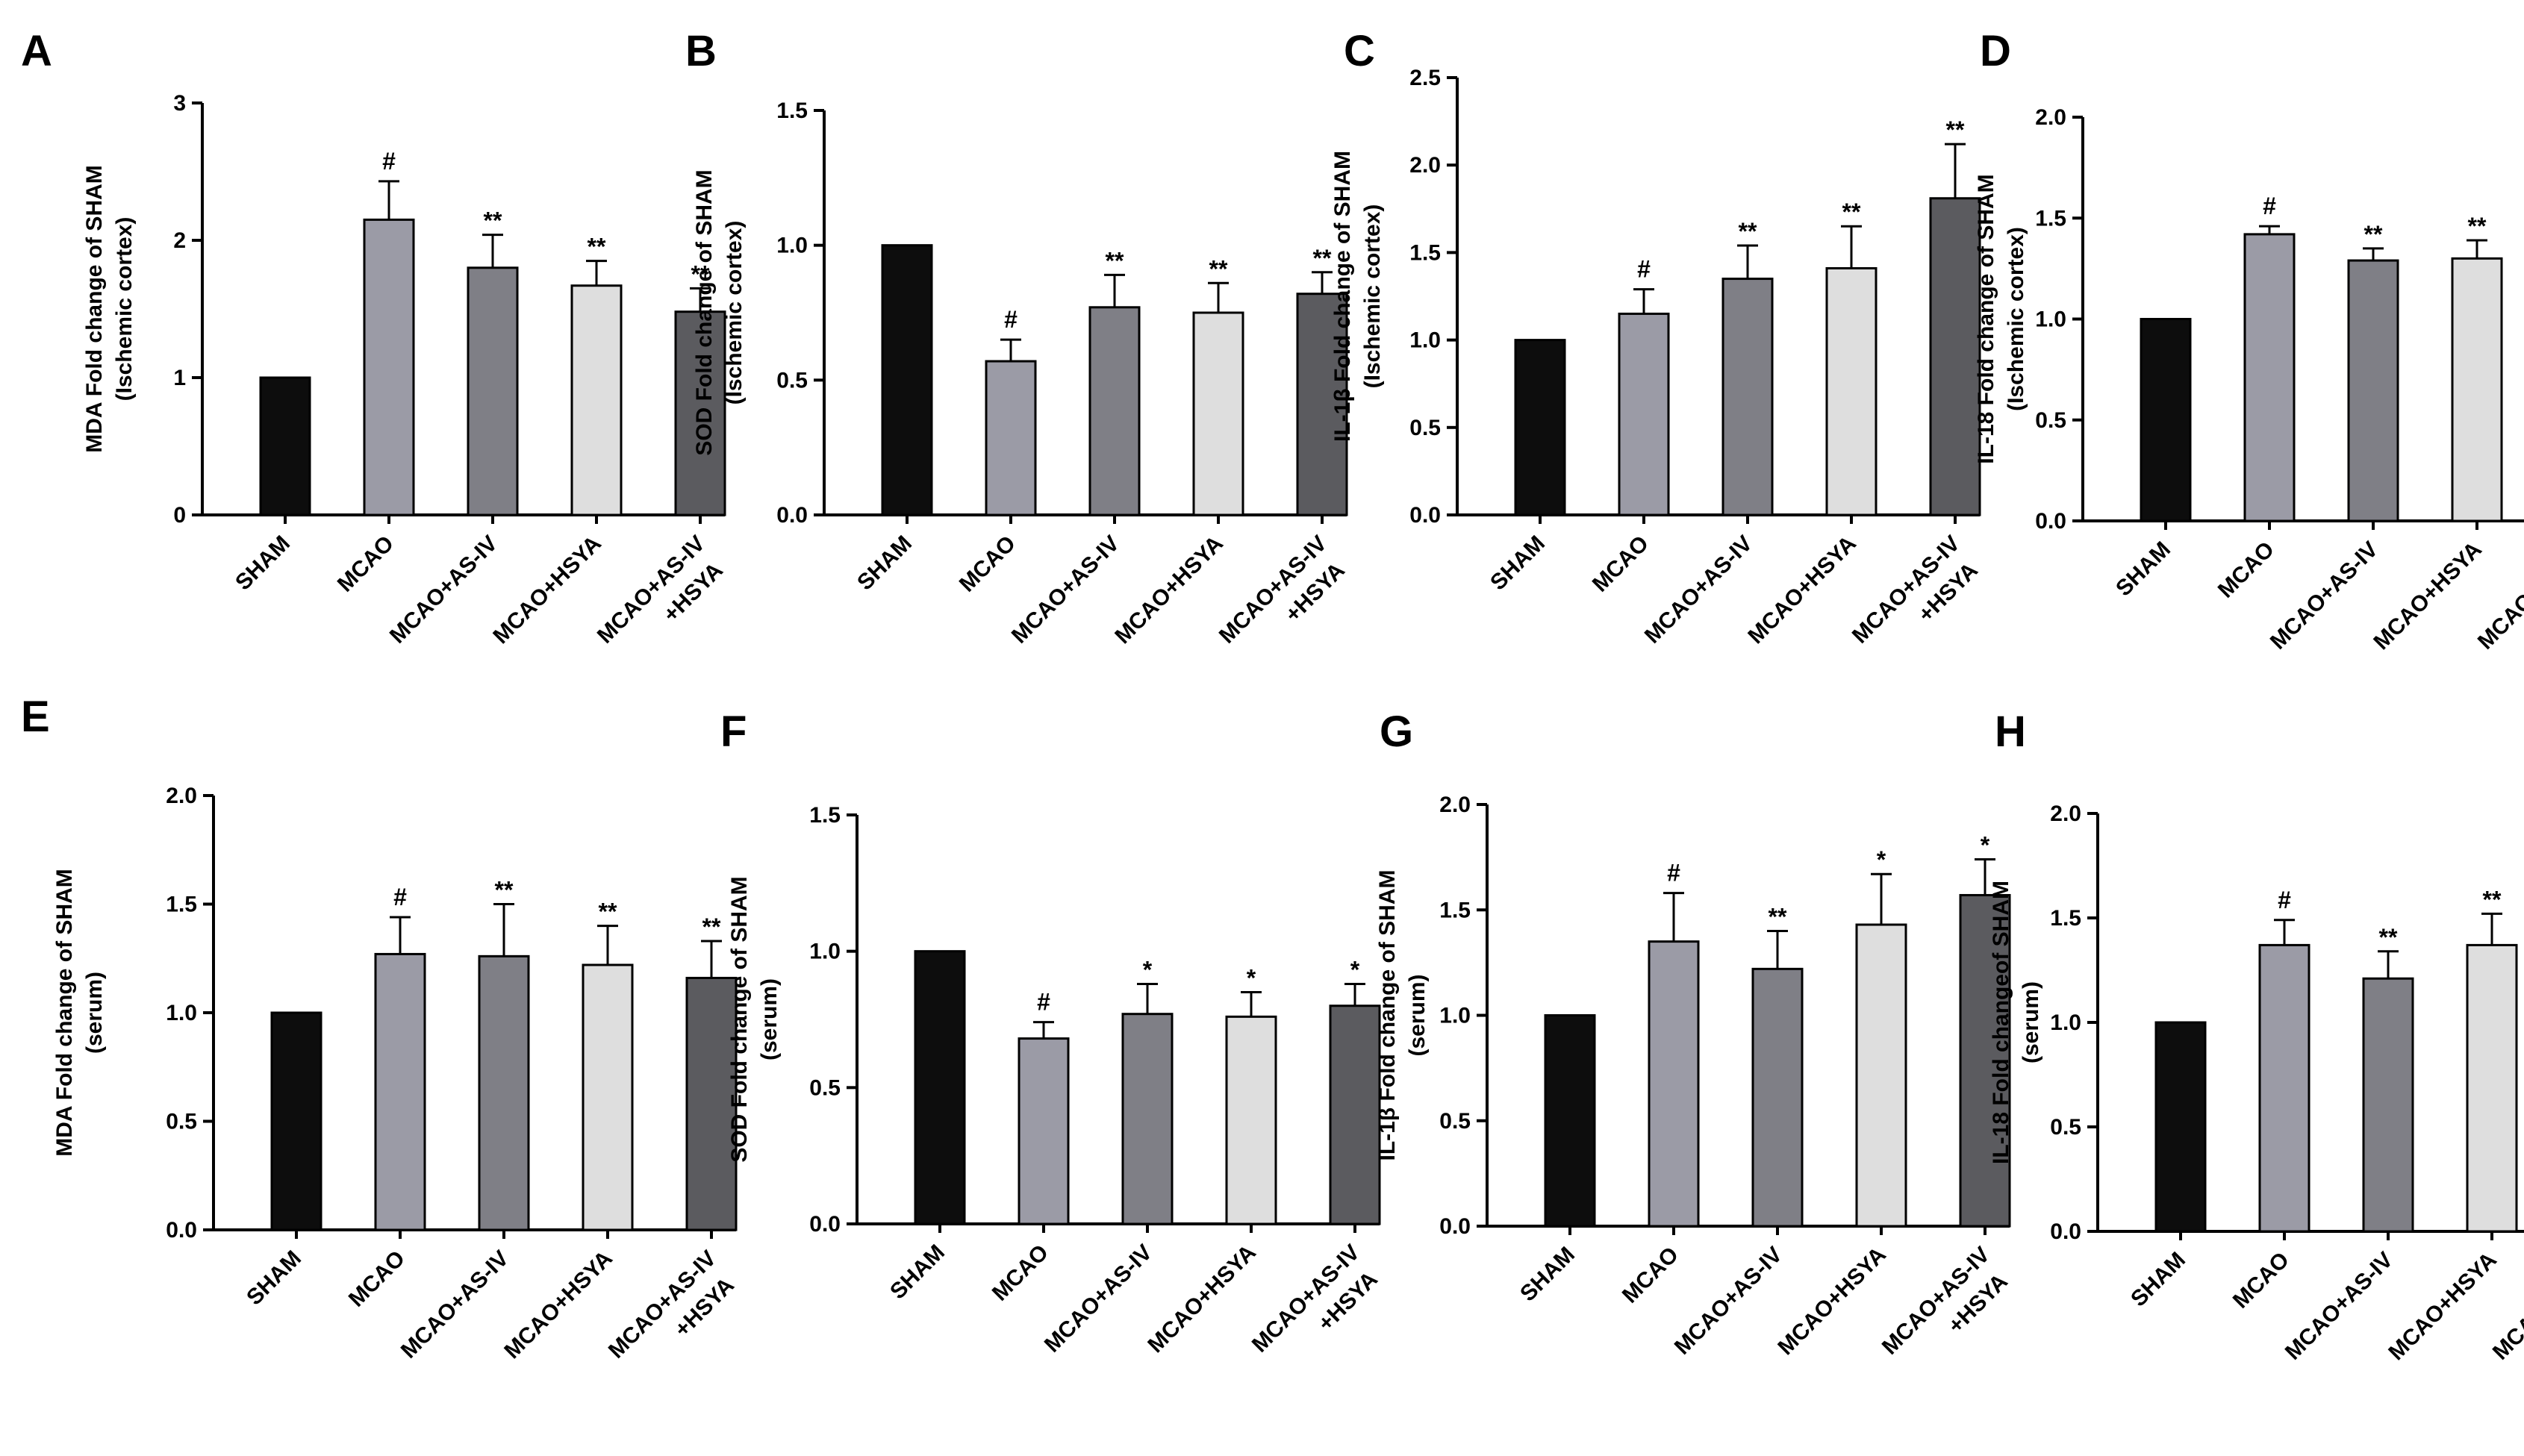 Image resolution: width=2524 pixels, height=1456 pixels. Describe the element at coordinates (389, 161) in the screenshot. I see `chart-a-significance-label: #` at that location.